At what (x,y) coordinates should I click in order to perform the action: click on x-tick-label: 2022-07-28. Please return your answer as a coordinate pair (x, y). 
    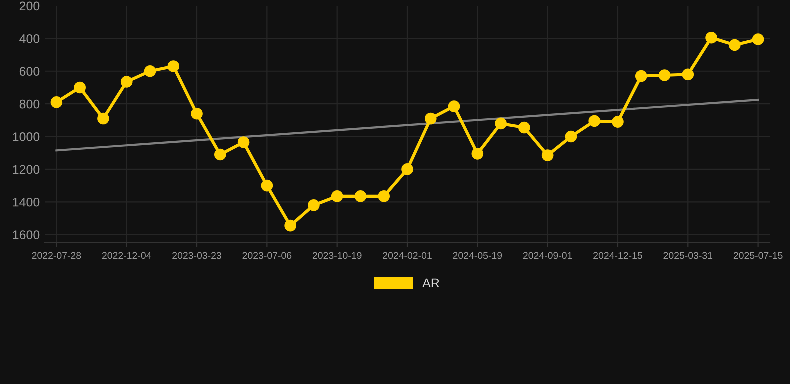
    Looking at the image, I should click on (57, 256).